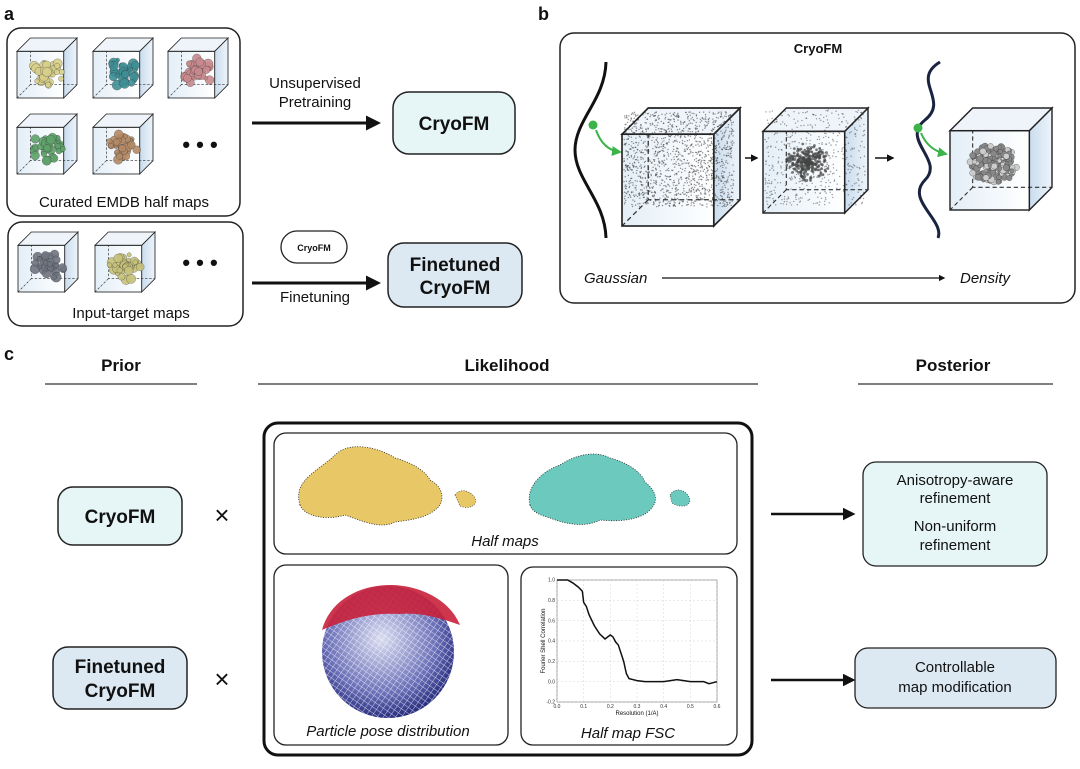 This screenshot has width=1080, height=769. What do you see at coordinates (47, 68) in the screenshot?
I see `map-cube` at bounding box center [47, 68].